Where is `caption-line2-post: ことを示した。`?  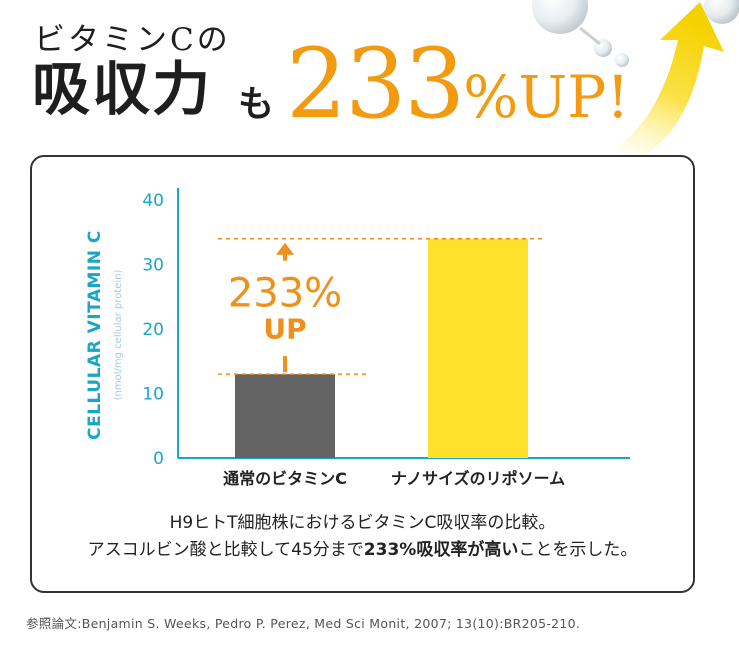 caption-line2-post: ことを示した。 is located at coordinates (578, 550).